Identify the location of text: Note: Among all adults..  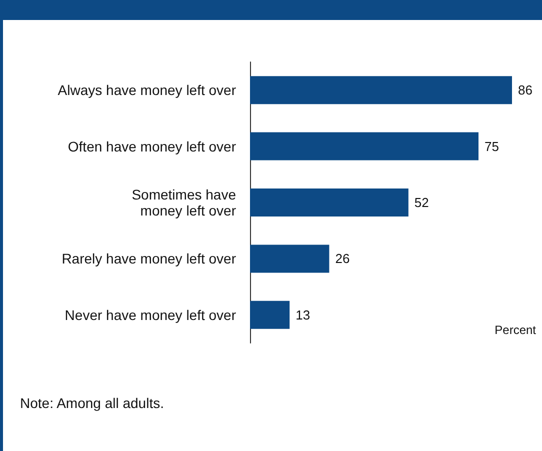
(92, 403).